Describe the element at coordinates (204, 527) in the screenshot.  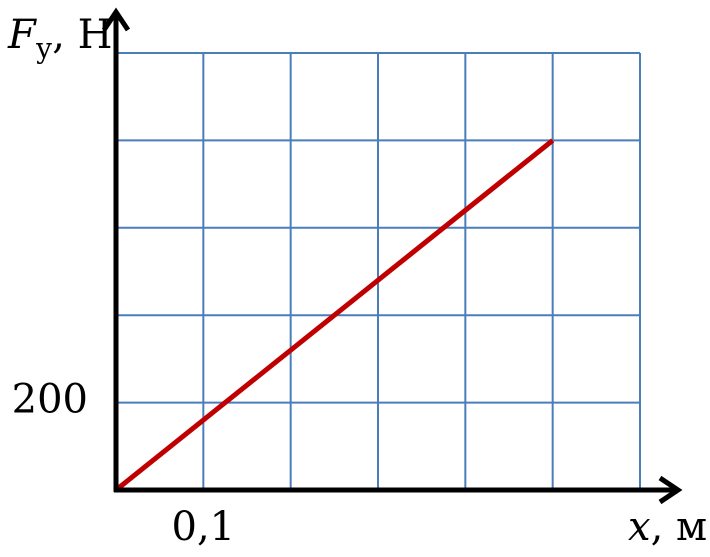
I see `x-tick-label: 0,1` at that location.